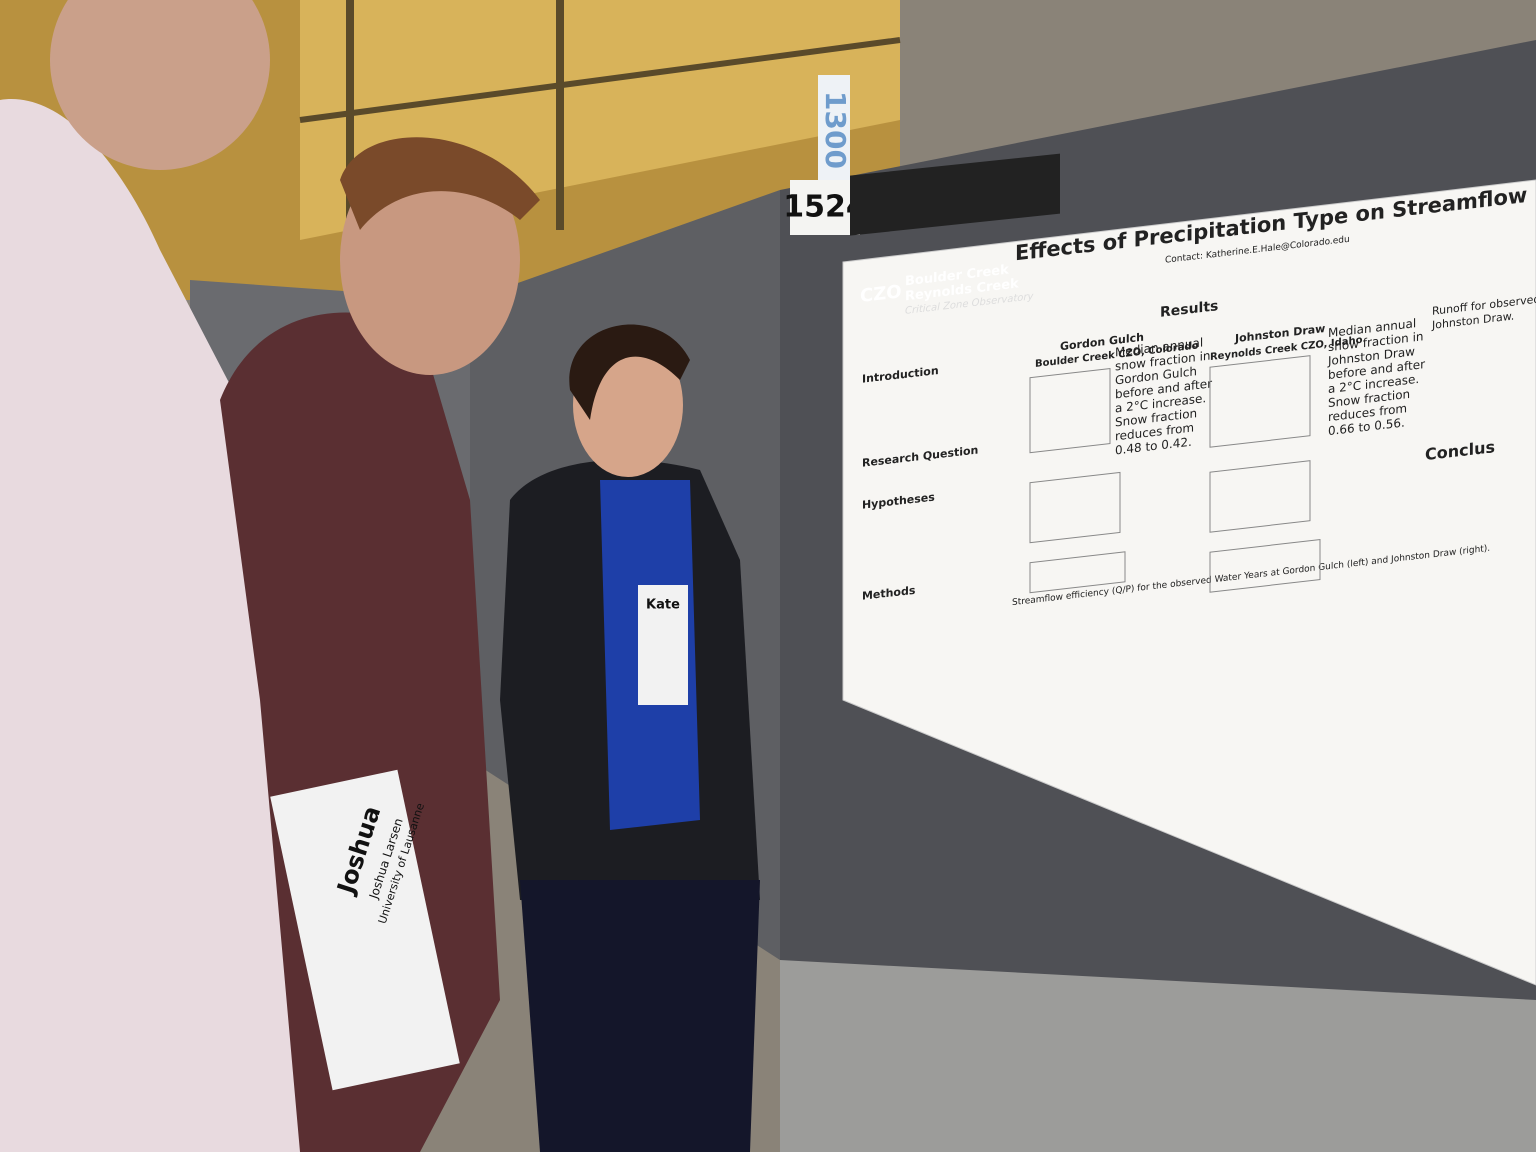 This screenshot has width=1536, height=1156. I want to click on logo-mark: CZO, so click(881, 294).